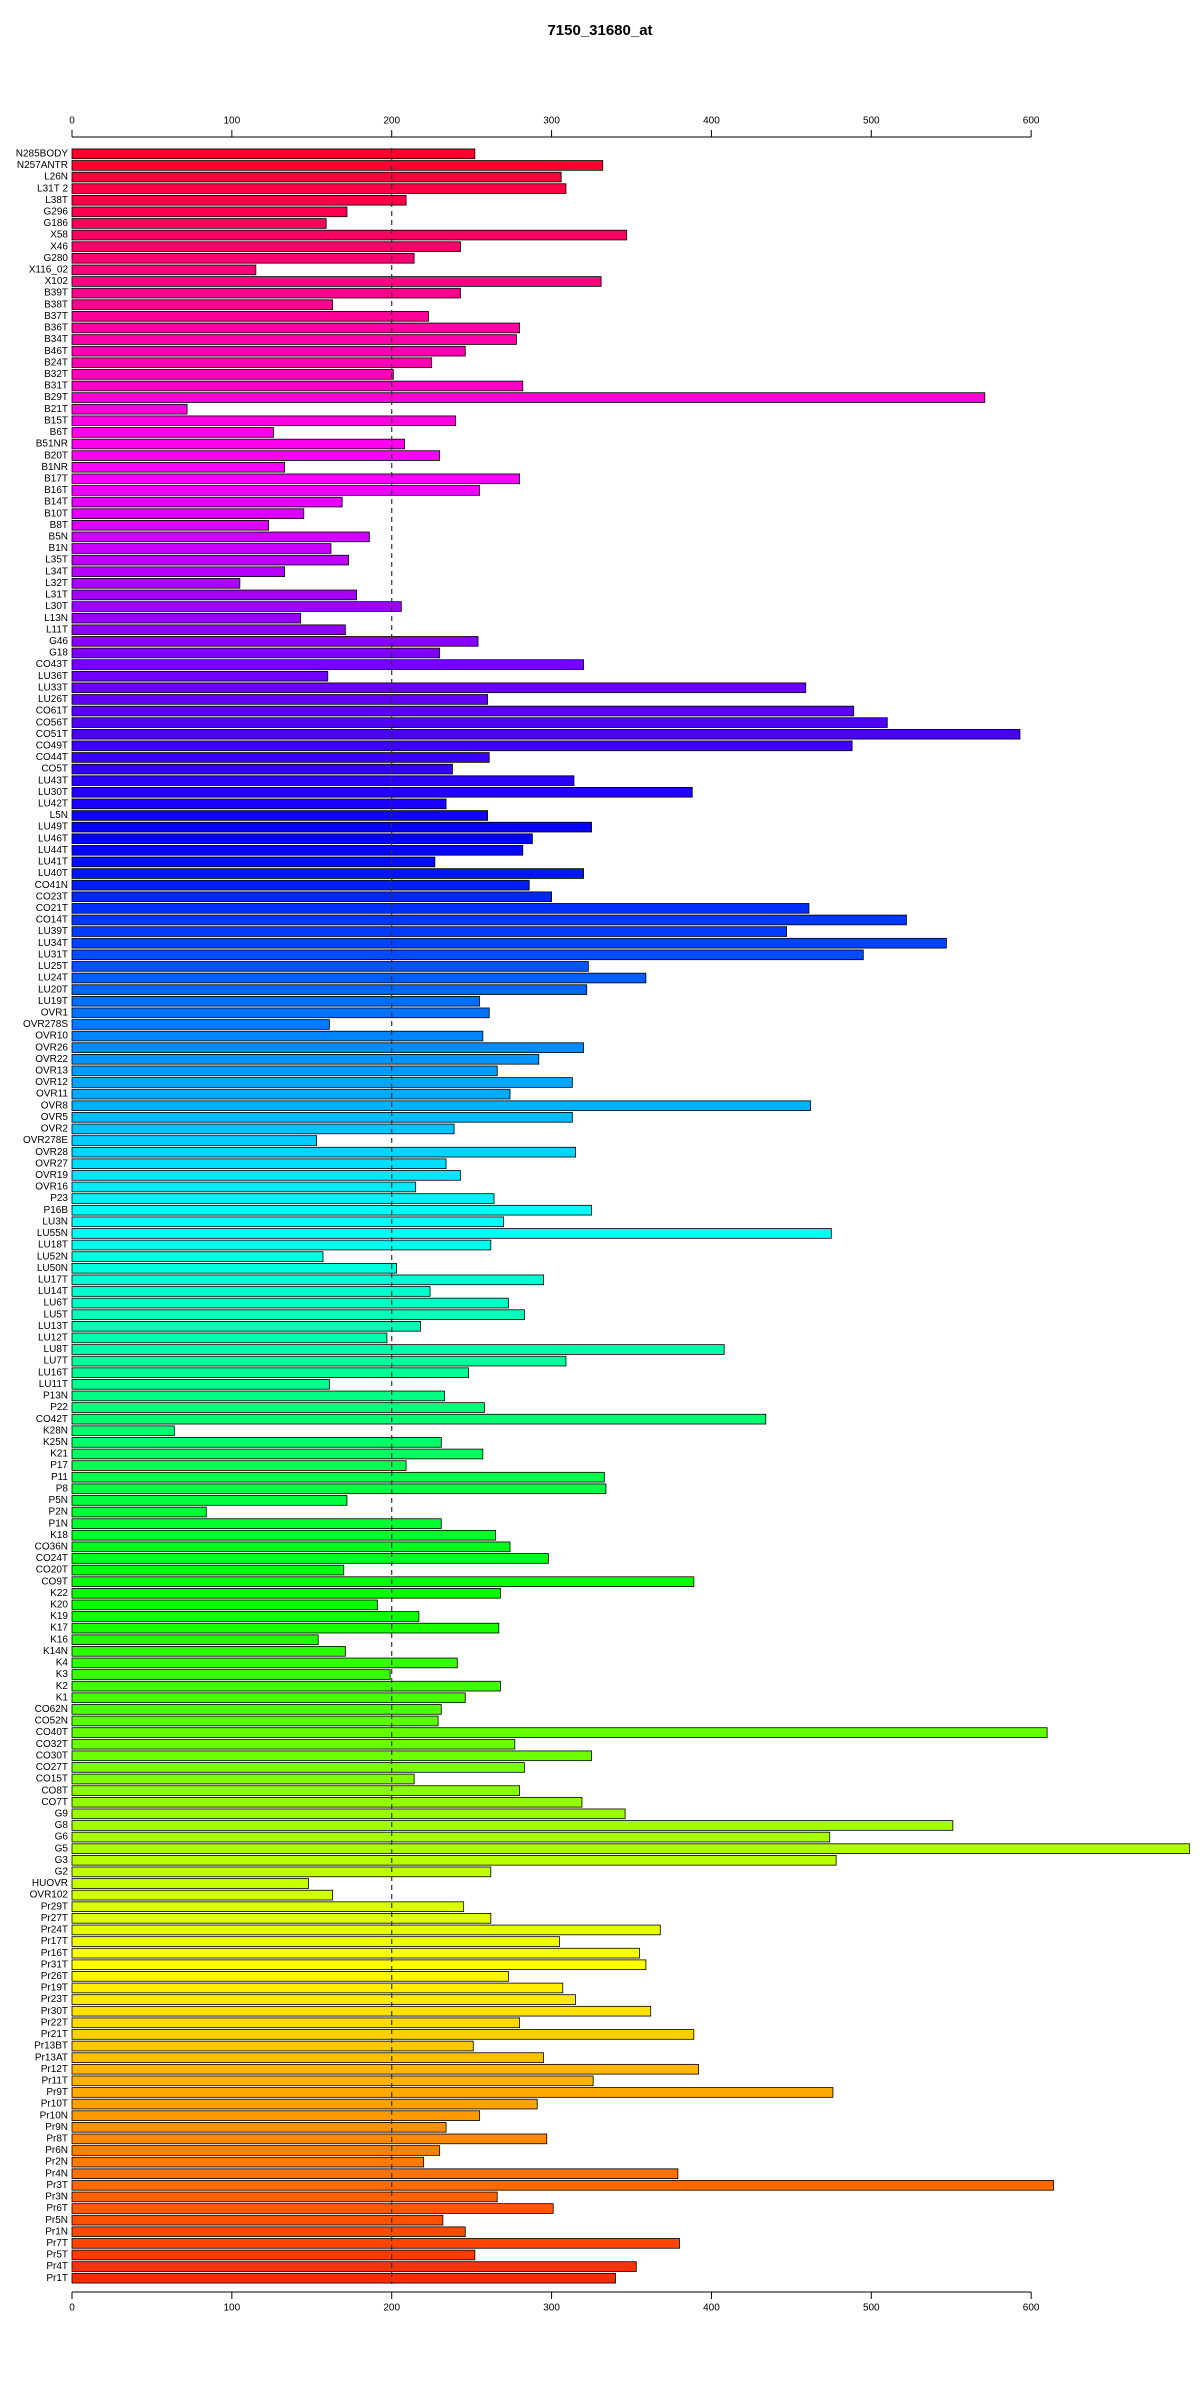 The height and width of the screenshot is (2400, 1200). Describe the element at coordinates (53, 1245) in the screenshot. I see `y-tick-label: LU18T` at that location.